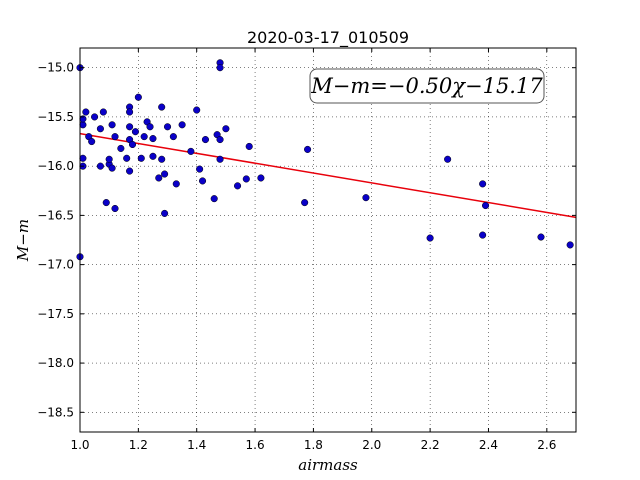  What do you see at coordinates (55, 215) in the screenshot?
I see `y-tick-label: −16.5` at bounding box center [55, 215].